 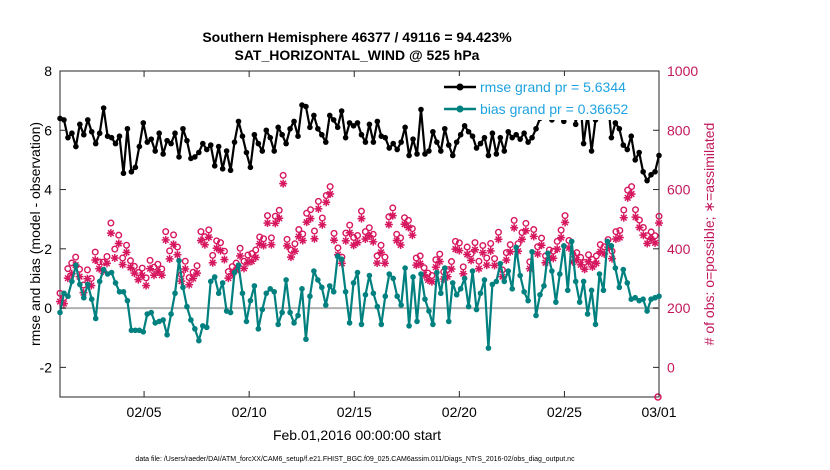 I want to click on obs-outlier-marker, so click(x=658, y=397).